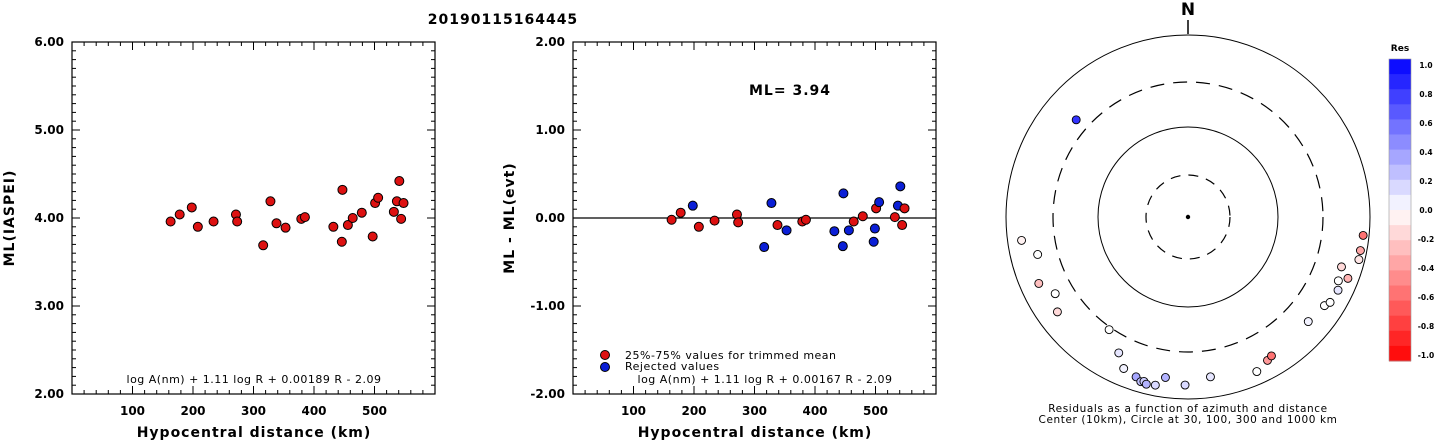 The height and width of the screenshot is (441, 1437). Describe the element at coordinates (1400, 49) in the screenshot. I see `colorbar-title: Res` at that location.